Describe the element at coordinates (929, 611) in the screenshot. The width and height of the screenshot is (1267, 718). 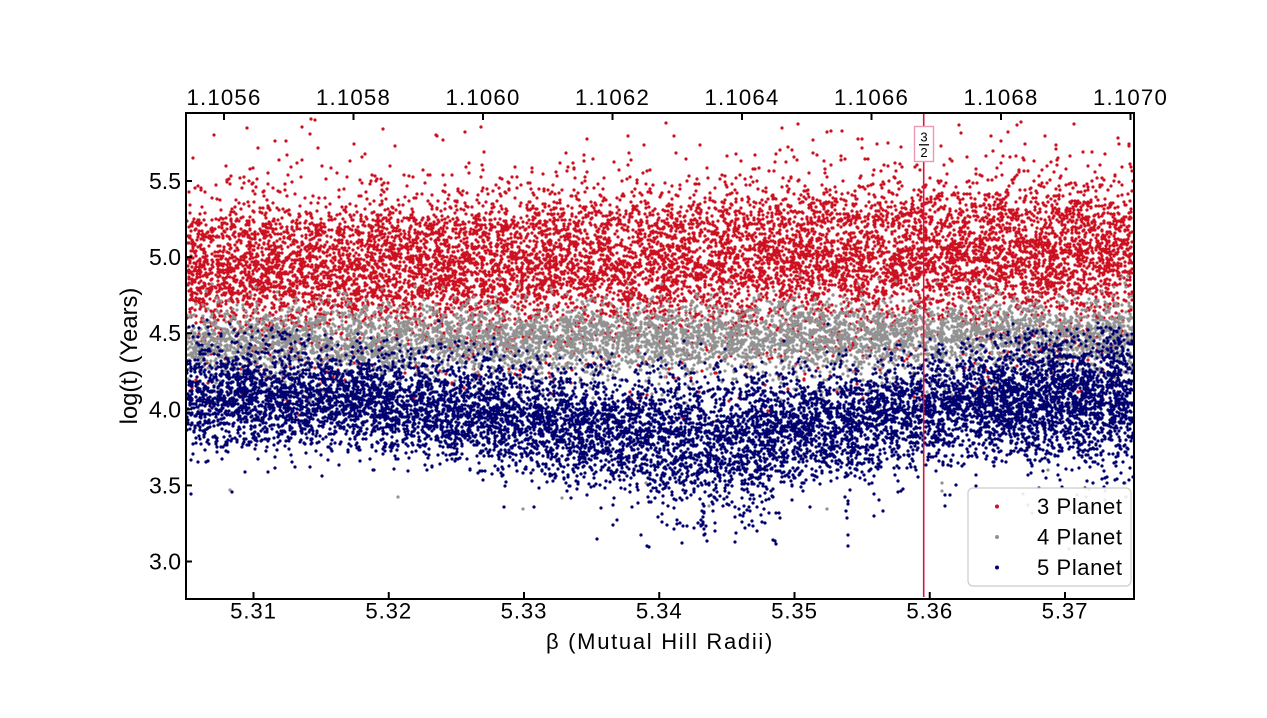
I see `svg-text: 5.36` at that location.